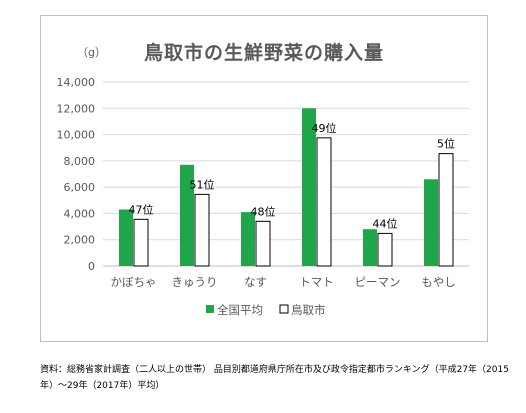  What do you see at coordinates (91, 266) in the screenshot?
I see `y-tick-label: 0` at bounding box center [91, 266].